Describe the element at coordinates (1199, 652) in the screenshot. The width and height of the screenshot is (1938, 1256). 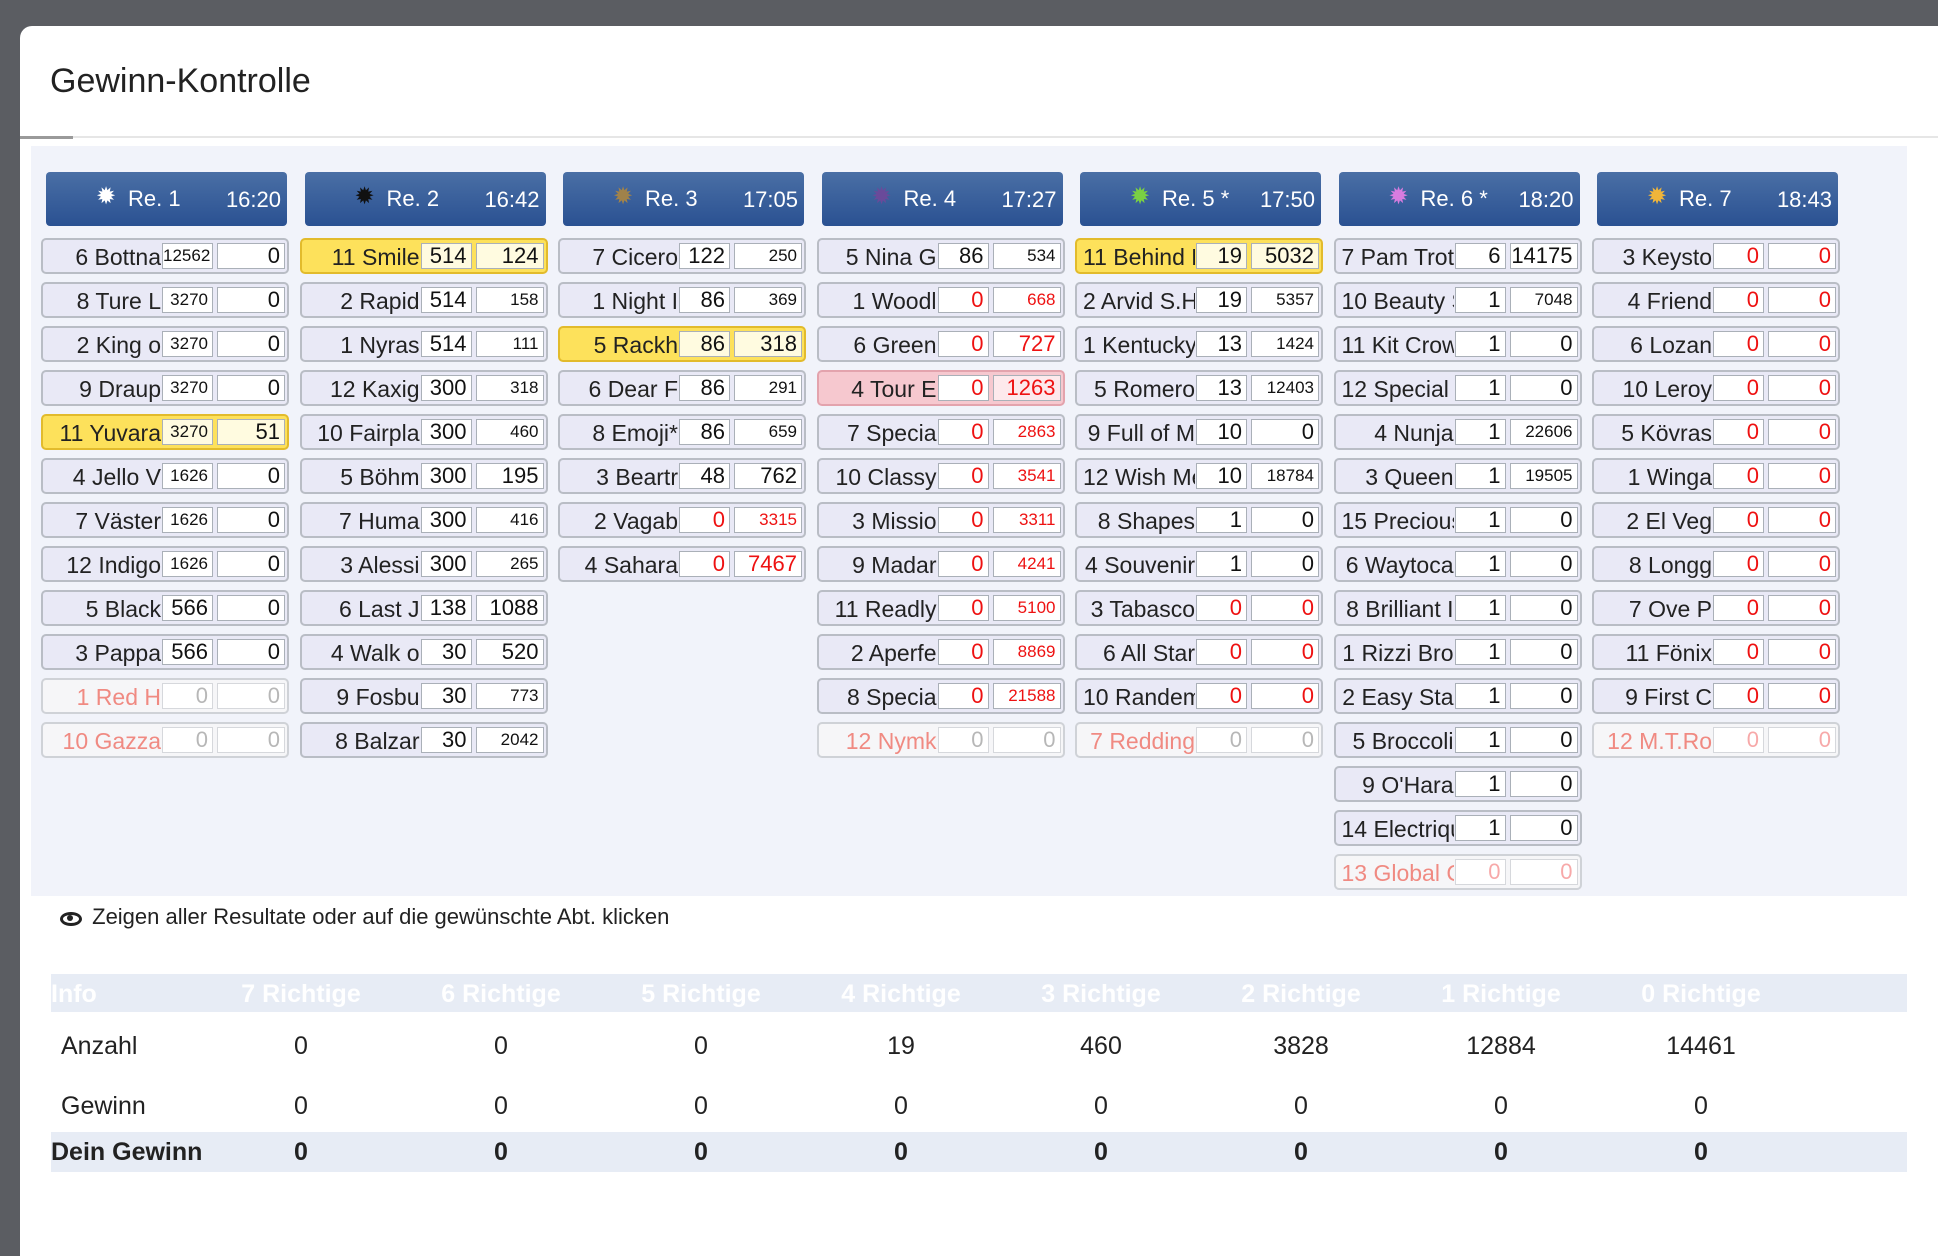
I see `runner-row: 6 All Star 0 0` at that location.